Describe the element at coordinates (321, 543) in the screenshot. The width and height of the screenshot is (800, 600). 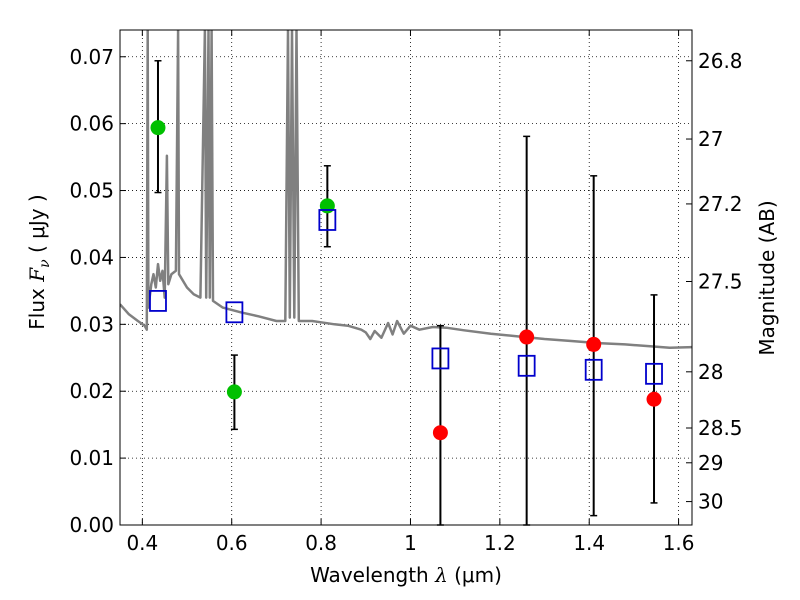
I see `x-tick-label: 0.8` at that location.